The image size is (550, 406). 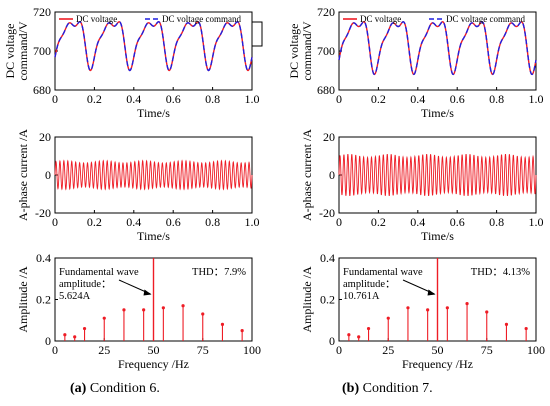 What do you see at coordinates (326, 51) in the screenshot?
I see `b-voltage-ytick-label: 700` at bounding box center [326, 51].